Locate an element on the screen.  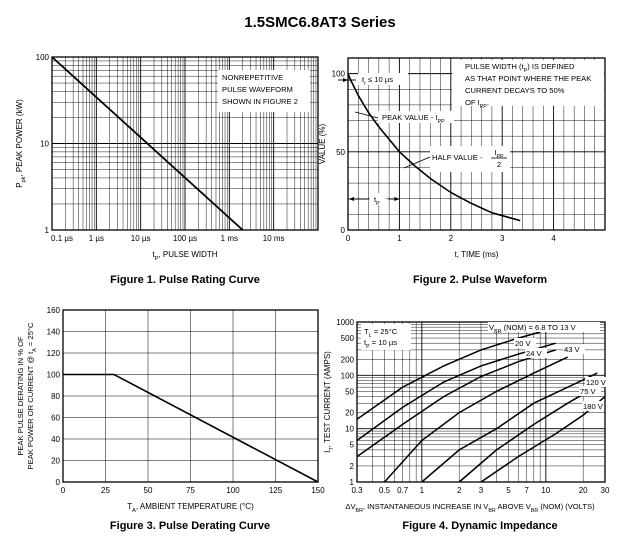
fig4-y-tick-label: 5 is located at coordinates (352, 445).